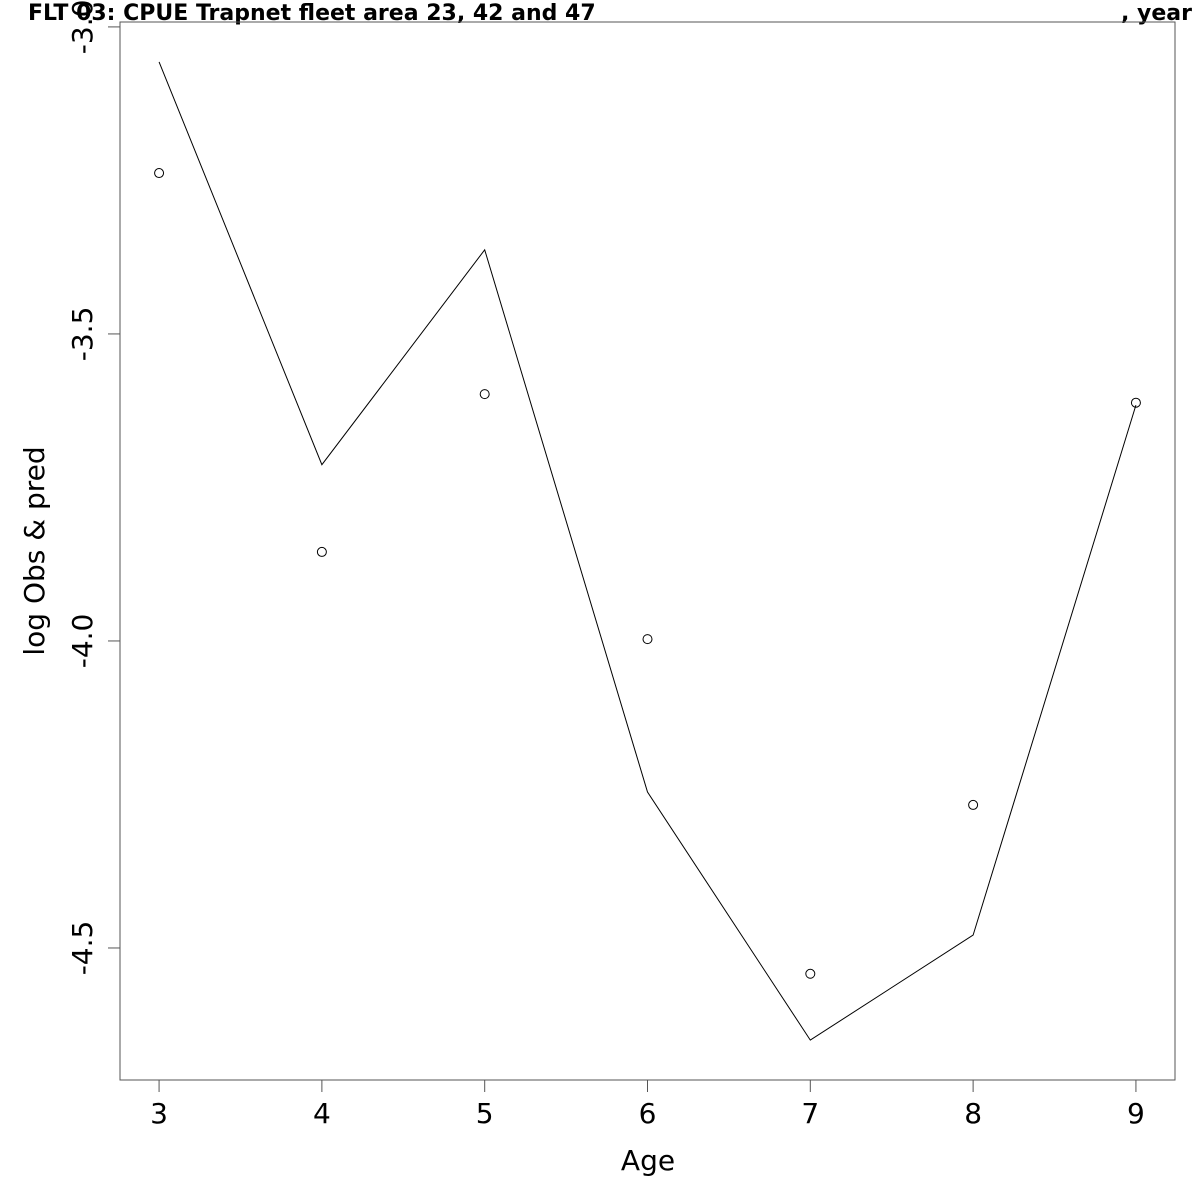  Describe the element at coordinates (810, 1113) in the screenshot. I see `x-tick-label: 7` at that location.